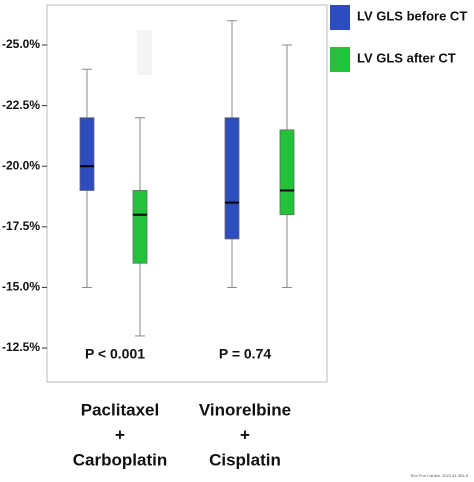 This screenshot has width=474, height=482. What do you see at coordinates (21, 44) in the screenshot?
I see `y-tick-label: -25.0%` at bounding box center [21, 44].